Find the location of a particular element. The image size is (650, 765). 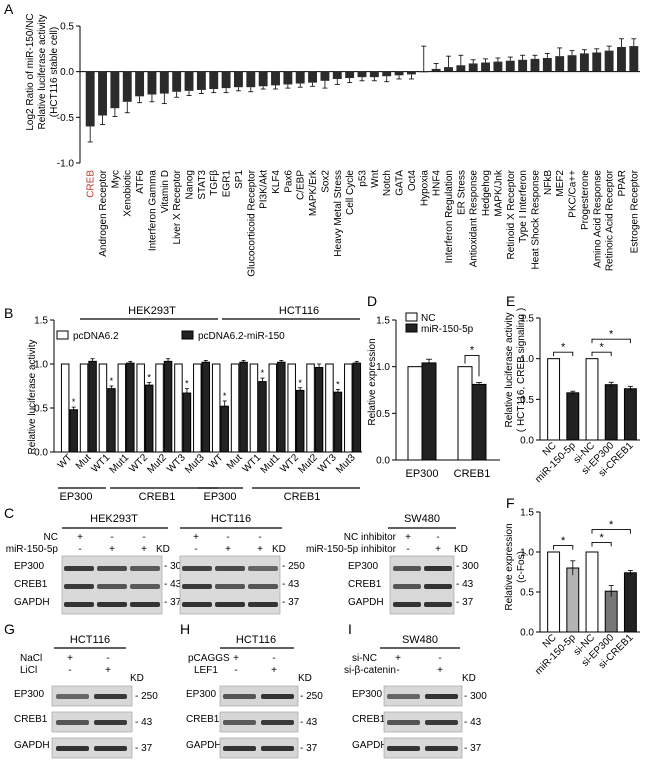

panel-b-cellline-hct116: HCT116 is located at coordinates (299, 311).